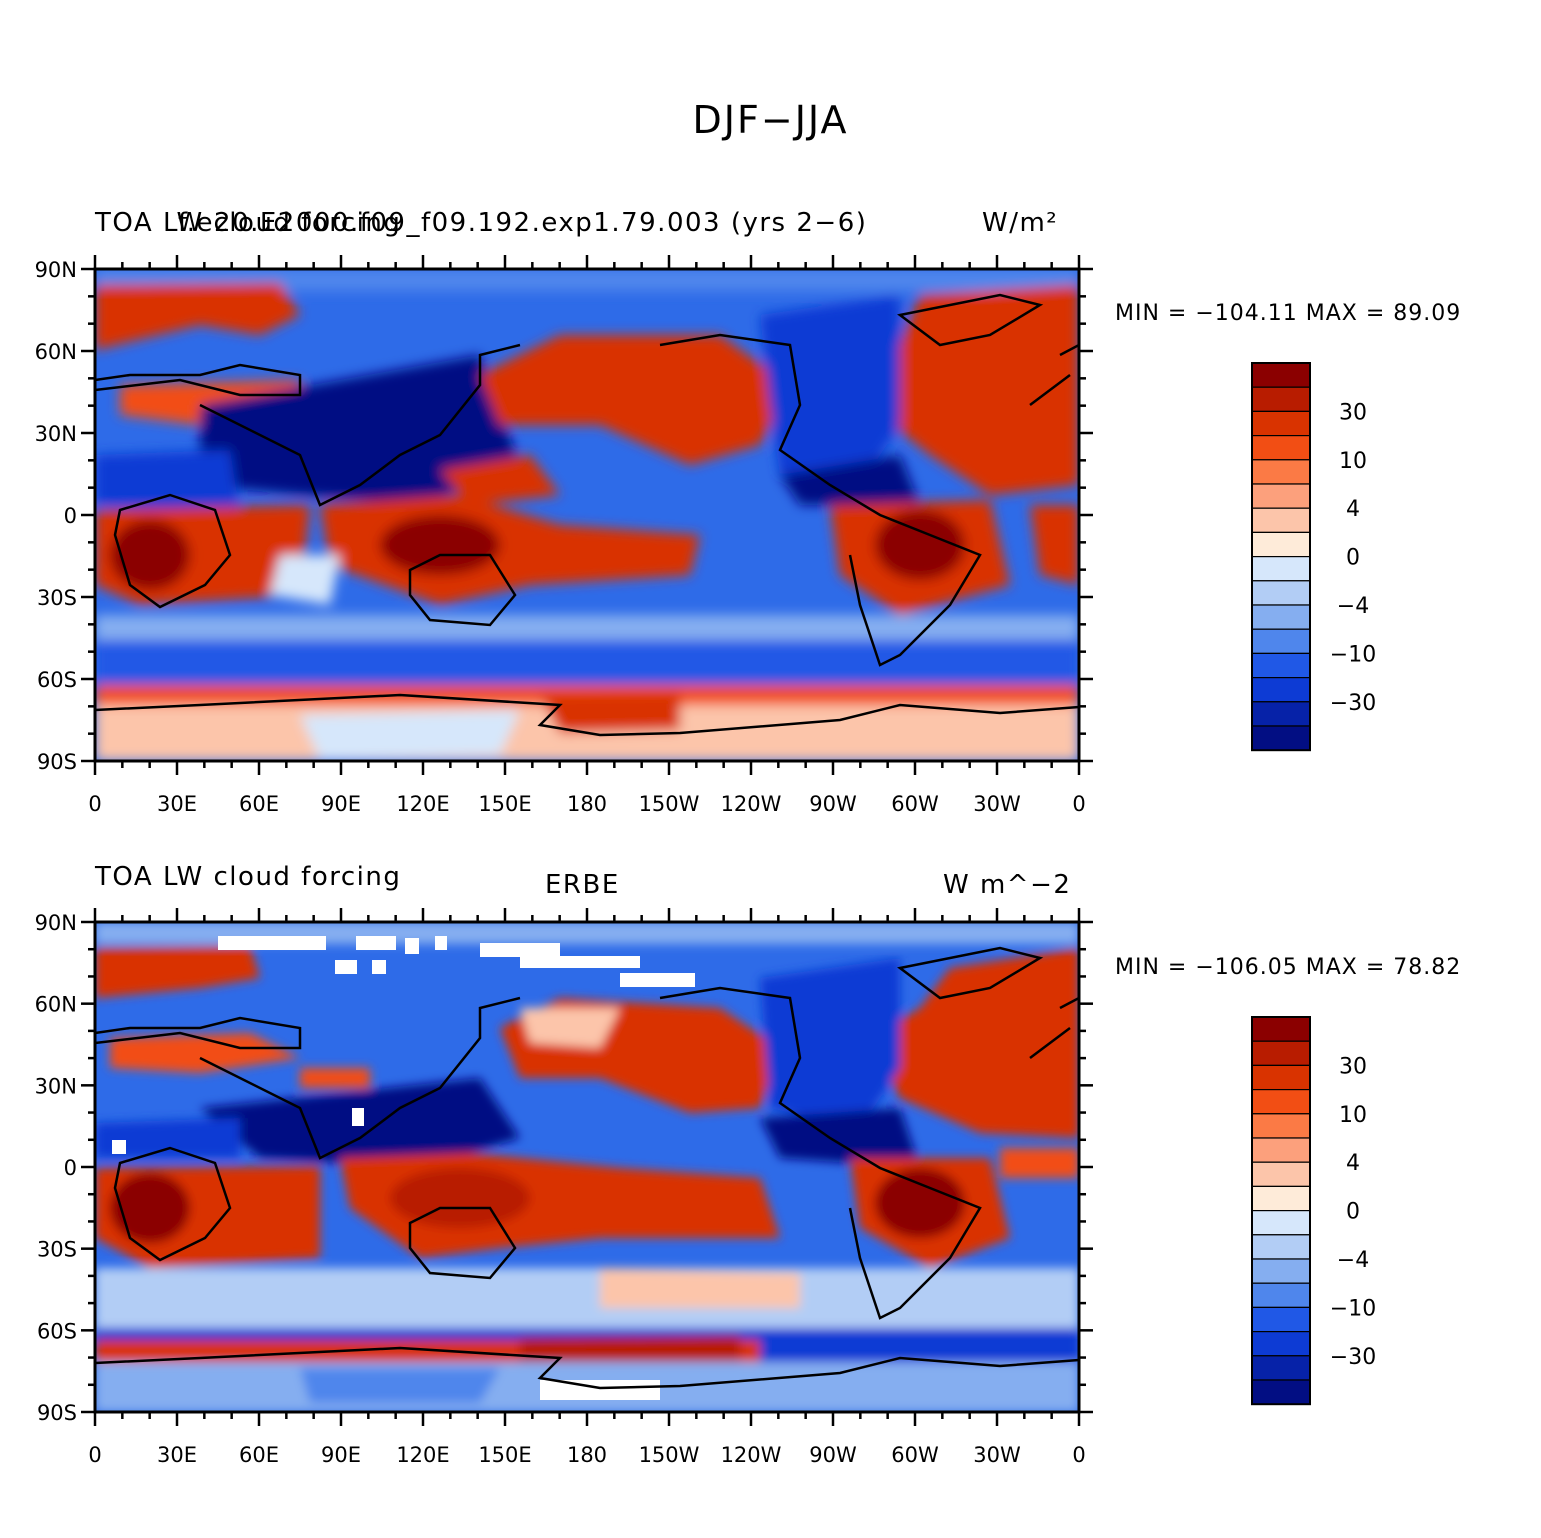 This screenshot has width=1541, height=1538. Describe the element at coordinates (70, 516) in the screenshot. I see `panel1-lat-label: 0` at that location.